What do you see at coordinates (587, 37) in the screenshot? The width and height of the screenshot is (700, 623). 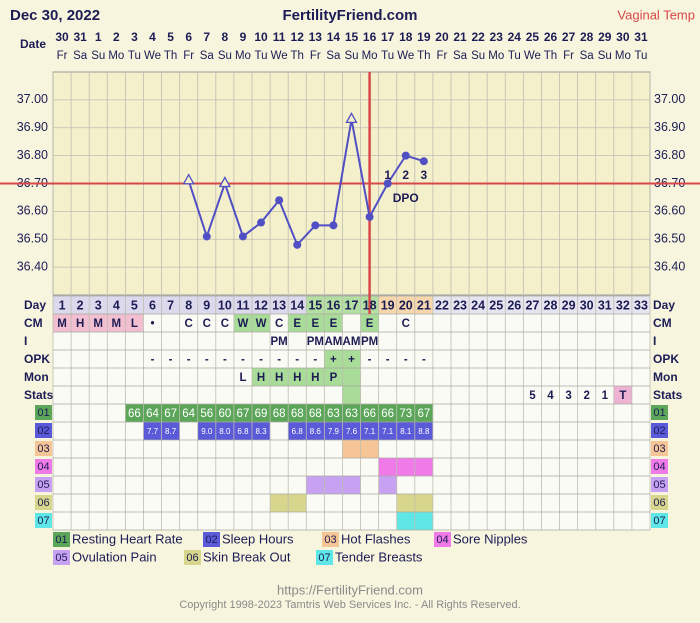 I see `date-number: 28` at bounding box center [587, 37].